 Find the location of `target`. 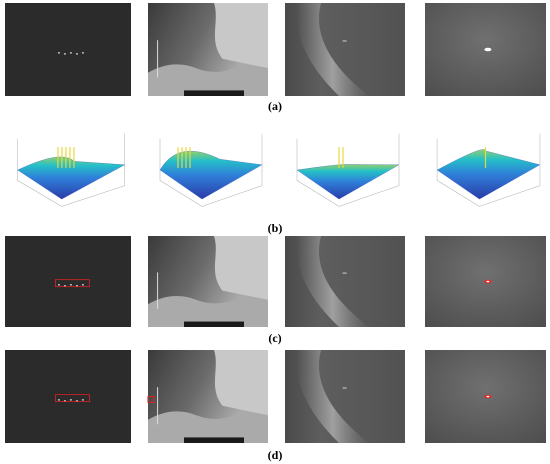

target is located at coordinates (488, 49).